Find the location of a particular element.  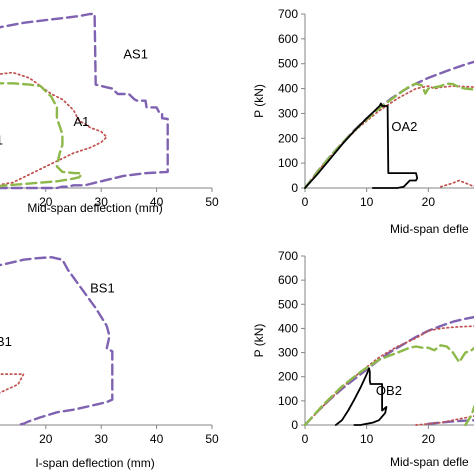

series-label: OB2 is located at coordinates (389, 390).